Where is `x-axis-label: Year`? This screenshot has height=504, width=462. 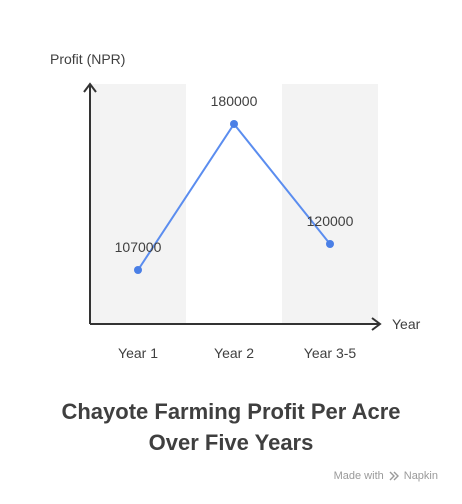 x-axis-label: Year is located at coordinates (406, 324).